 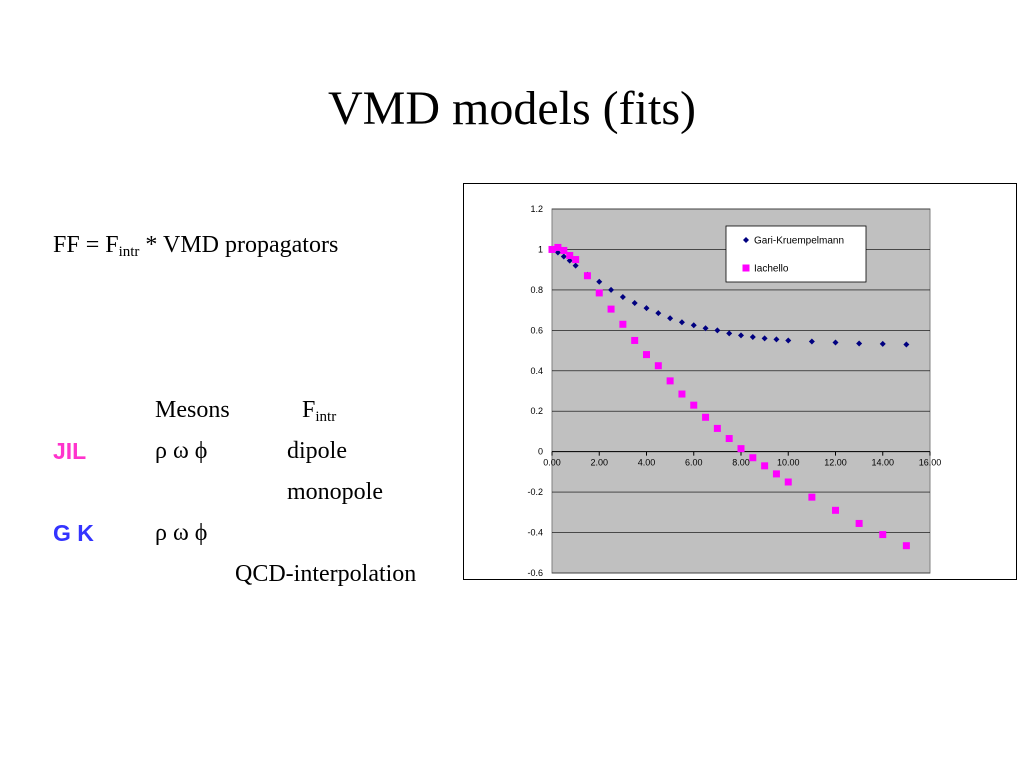 What do you see at coordinates (86, 245) in the screenshot?
I see `formula-prefix: FF = F` at bounding box center [86, 245].